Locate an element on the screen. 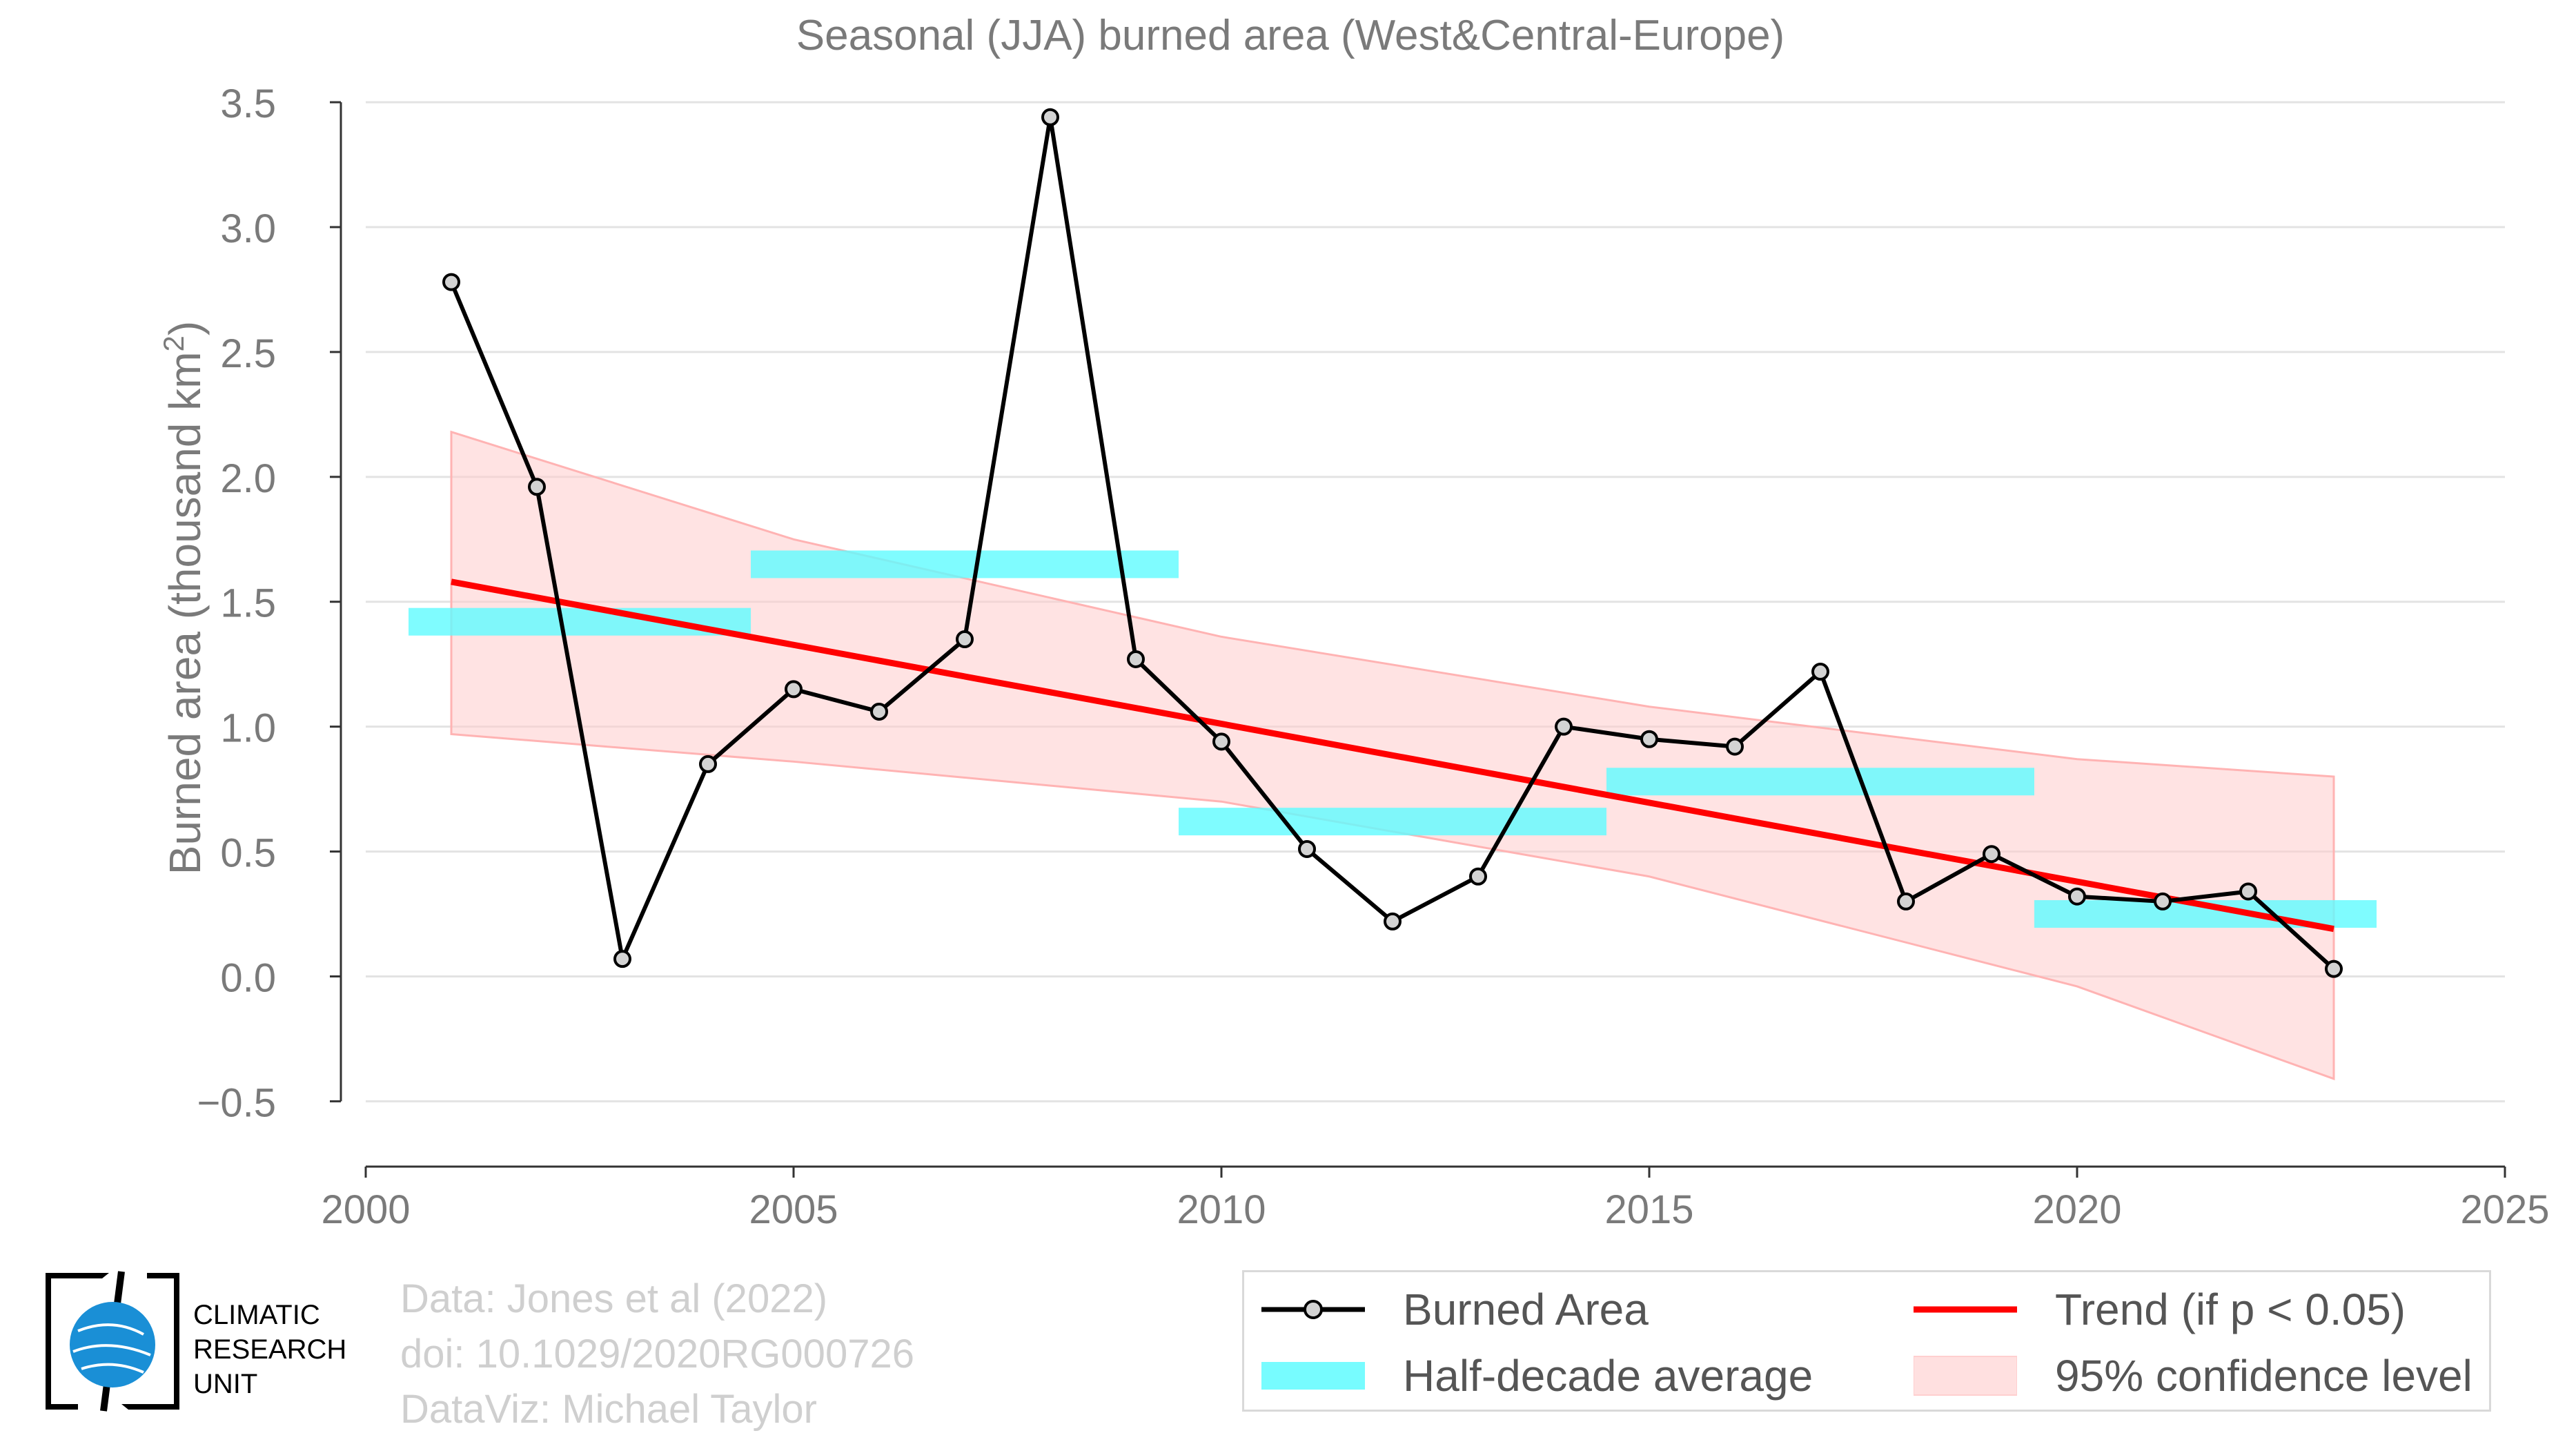 The image size is (2576, 1451). legend-label-confidence: 95% confidence level is located at coordinates (2263, 1376).